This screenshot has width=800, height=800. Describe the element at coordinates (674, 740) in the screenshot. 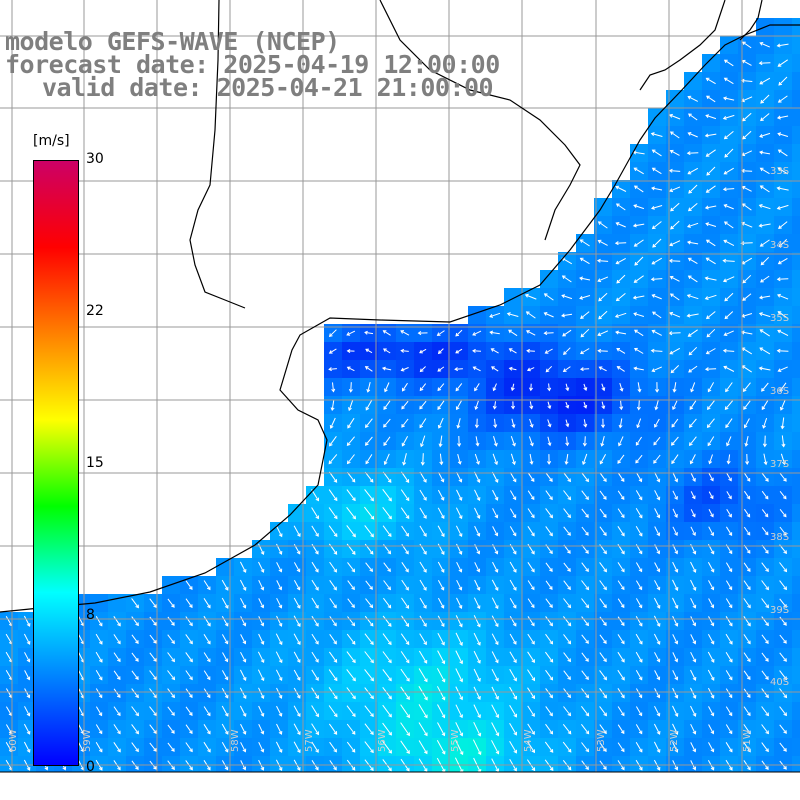

I see `lon-label-52w: 52W` at that location.